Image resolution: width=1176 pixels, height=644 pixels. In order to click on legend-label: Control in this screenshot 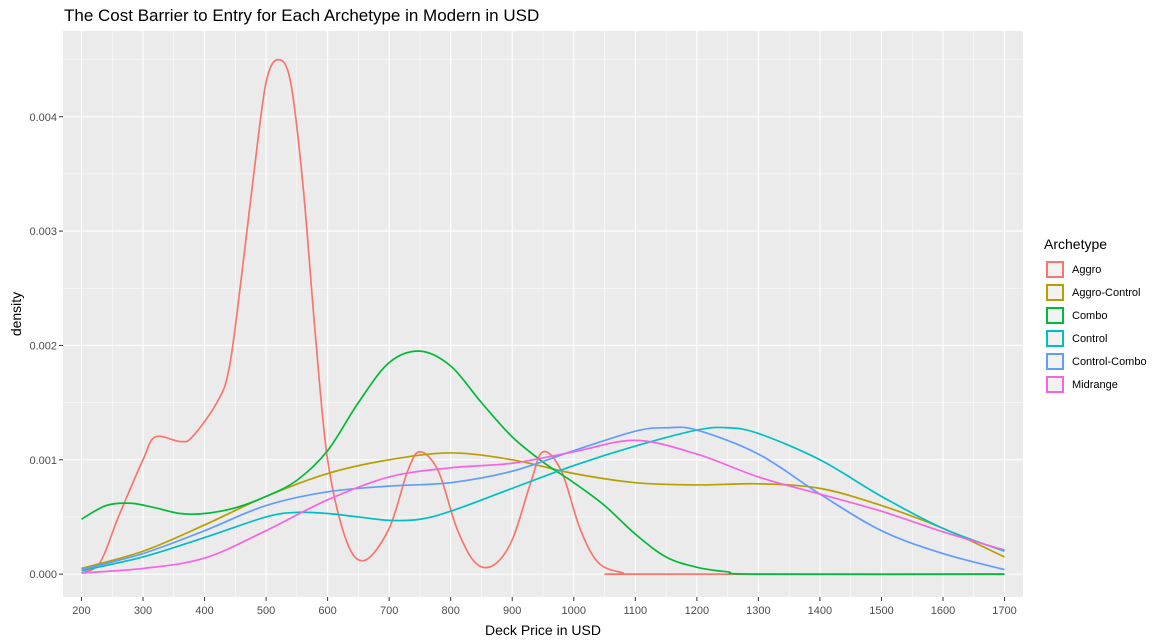, I will do `click(1090, 338)`.